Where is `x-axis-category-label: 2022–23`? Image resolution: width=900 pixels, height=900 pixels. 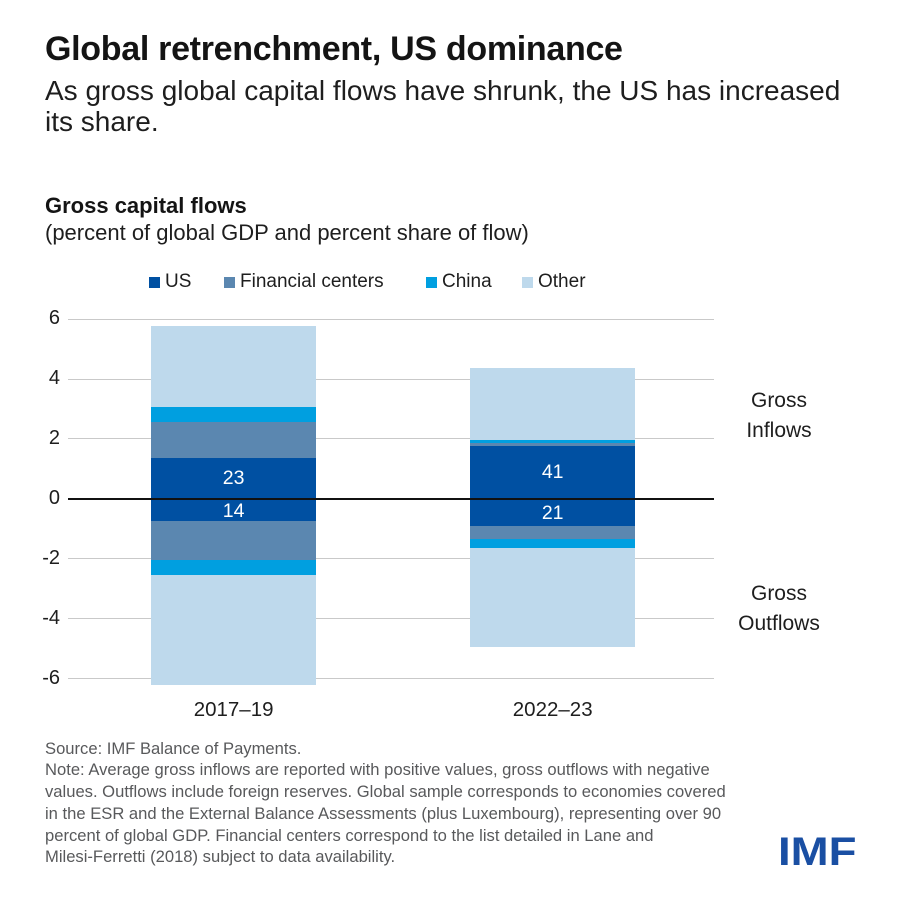
x-axis-category-label: 2022–23 is located at coordinates (552, 709).